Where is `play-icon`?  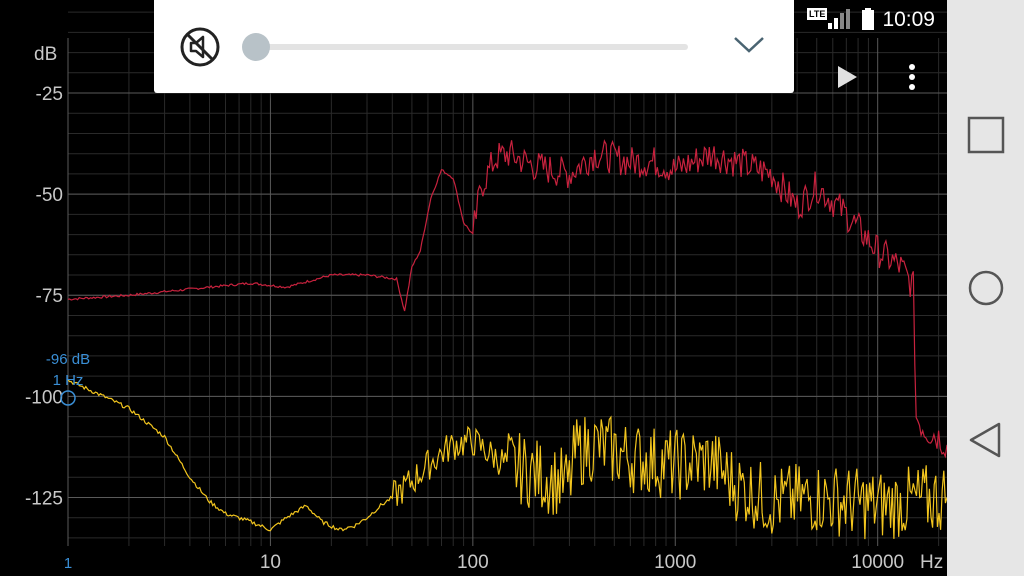 play-icon is located at coordinates (847, 77).